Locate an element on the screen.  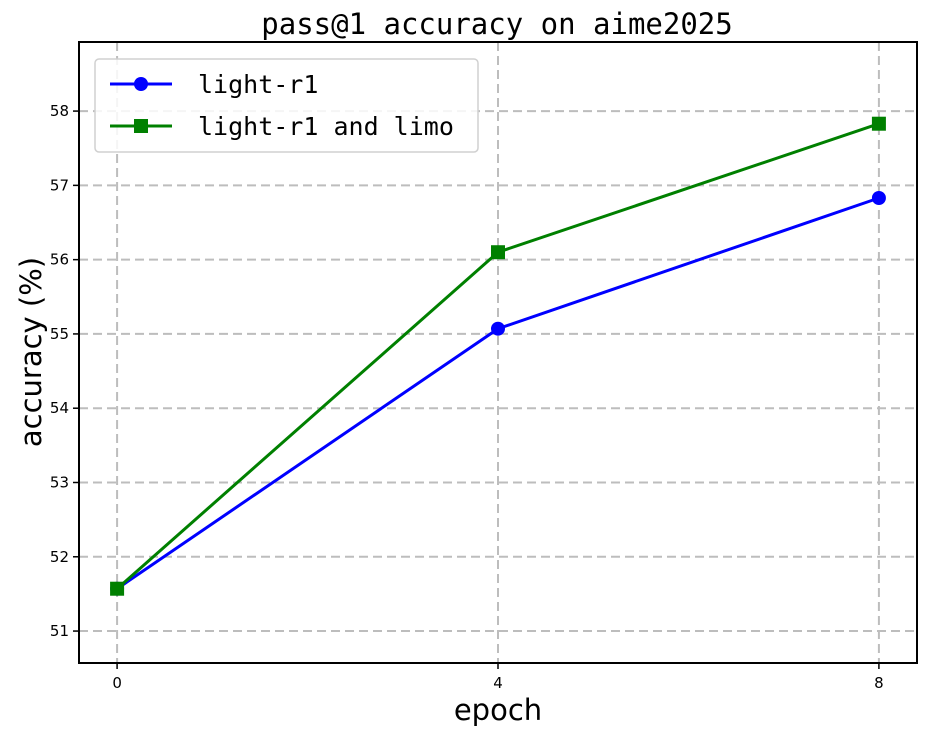
y-tick-label: 51 is located at coordinates (59, 631).